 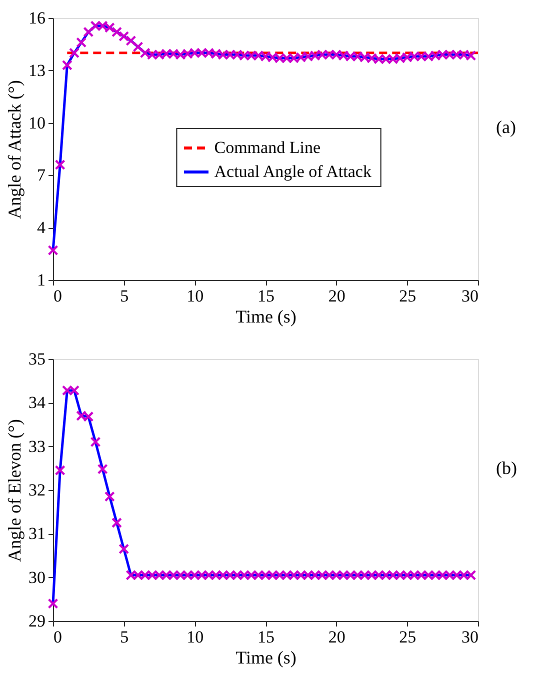 What do you see at coordinates (37, 70) in the screenshot?
I see `y-tick-label: 13` at bounding box center [37, 70].